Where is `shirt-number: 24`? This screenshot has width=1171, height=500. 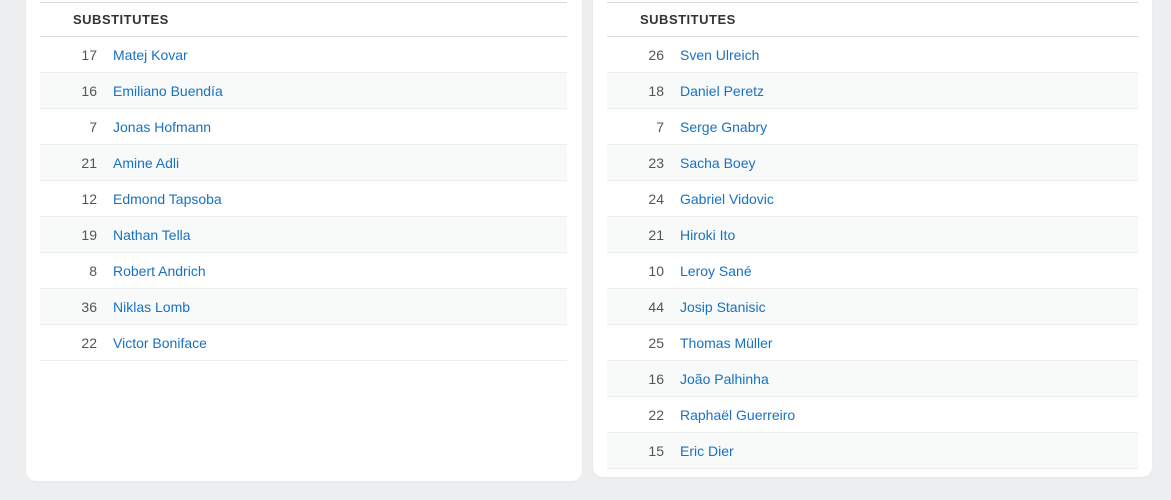 shirt-number: 24 is located at coordinates (656, 198).